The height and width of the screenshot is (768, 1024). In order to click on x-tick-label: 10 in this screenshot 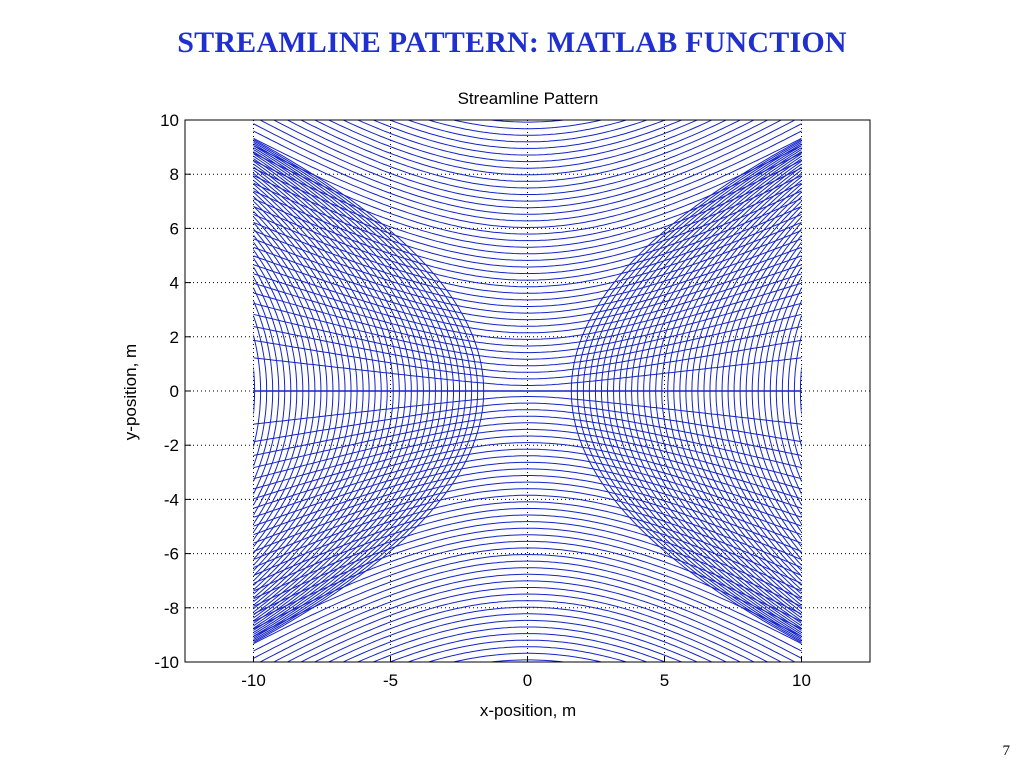, I will do `click(801, 680)`.